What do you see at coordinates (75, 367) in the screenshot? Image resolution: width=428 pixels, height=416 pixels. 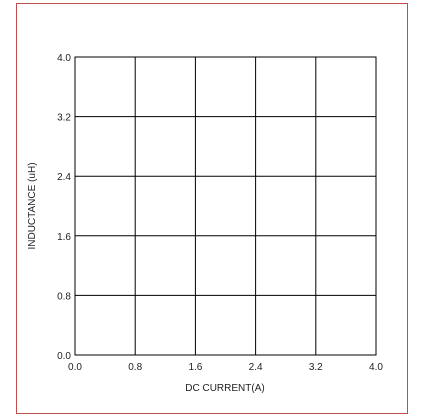 I see `x-tick-label: 0.0` at bounding box center [75, 367].